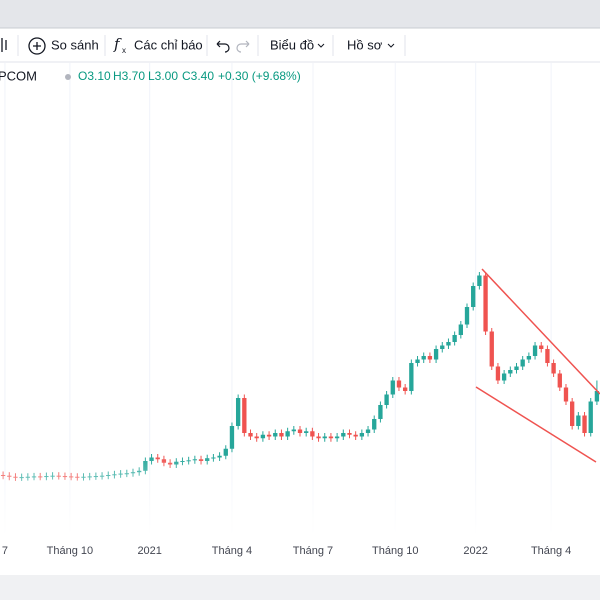  I want to click on compare-icon, so click(37, 46).